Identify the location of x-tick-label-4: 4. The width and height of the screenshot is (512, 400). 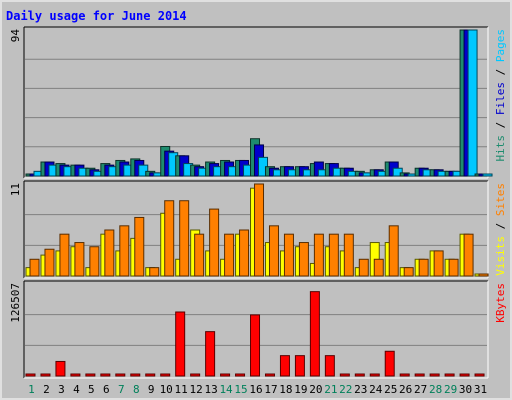
(76, 389).